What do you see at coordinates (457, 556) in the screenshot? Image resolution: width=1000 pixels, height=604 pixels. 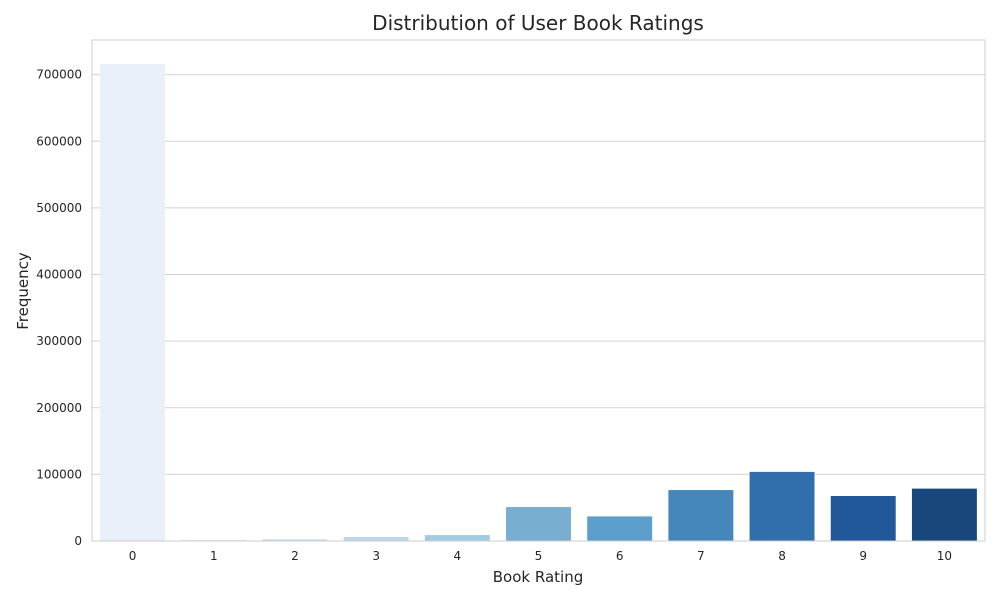 I see `x-tick-label: 4` at bounding box center [457, 556].